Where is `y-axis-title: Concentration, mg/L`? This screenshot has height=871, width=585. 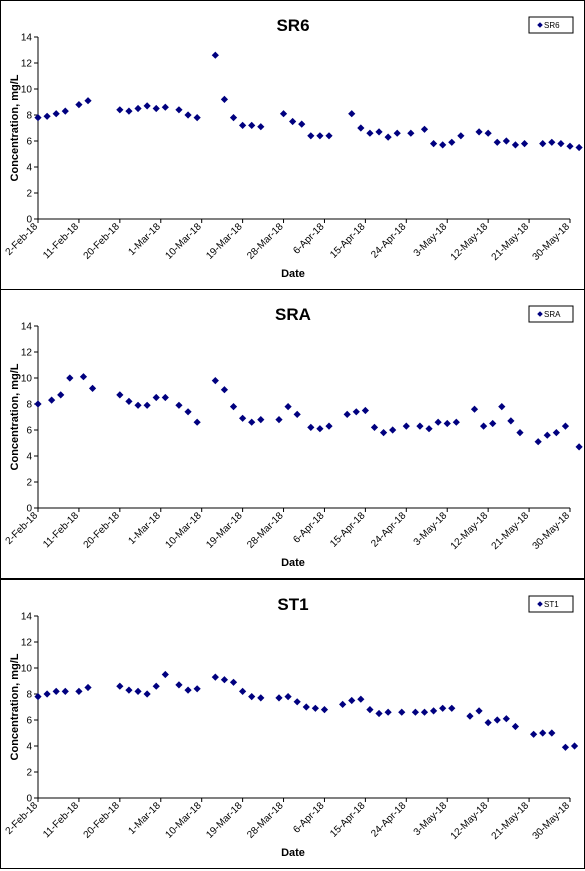 y-axis-title: Concentration, mg/L is located at coordinates (15, 416).